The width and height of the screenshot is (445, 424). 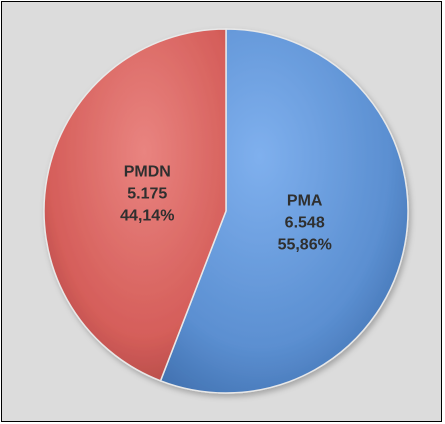 I want to click on slice-value-pmdn: 5.175, so click(x=147, y=193).